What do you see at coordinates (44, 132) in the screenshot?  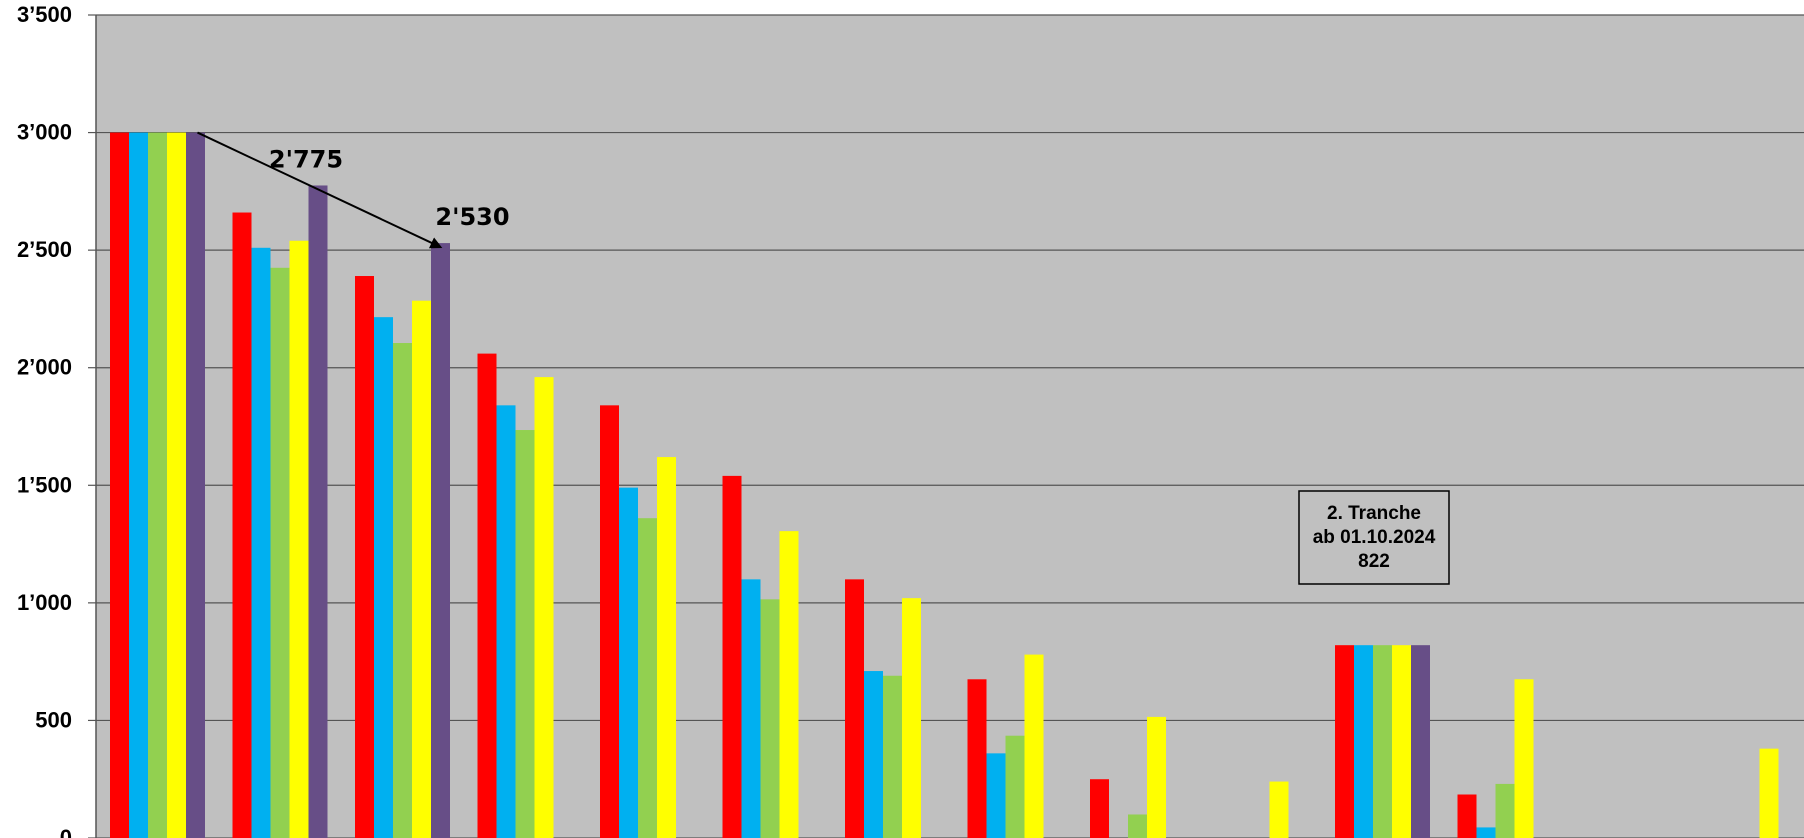 I see `y-tick-label: 3’000` at bounding box center [44, 132].